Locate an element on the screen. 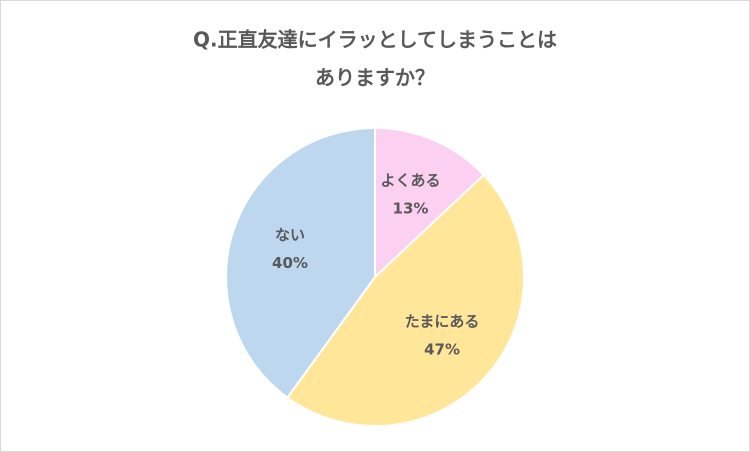 The width and height of the screenshot is (750, 452). value-label: 13% is located at coordinates (411, 208).